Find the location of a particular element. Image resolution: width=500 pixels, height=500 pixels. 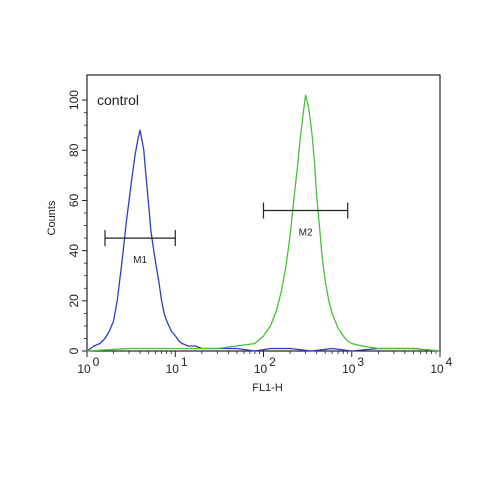

x-axis-ticks: 10 0 10 1 10 2 10 3 10 4 is located at coordinates (265, 363).